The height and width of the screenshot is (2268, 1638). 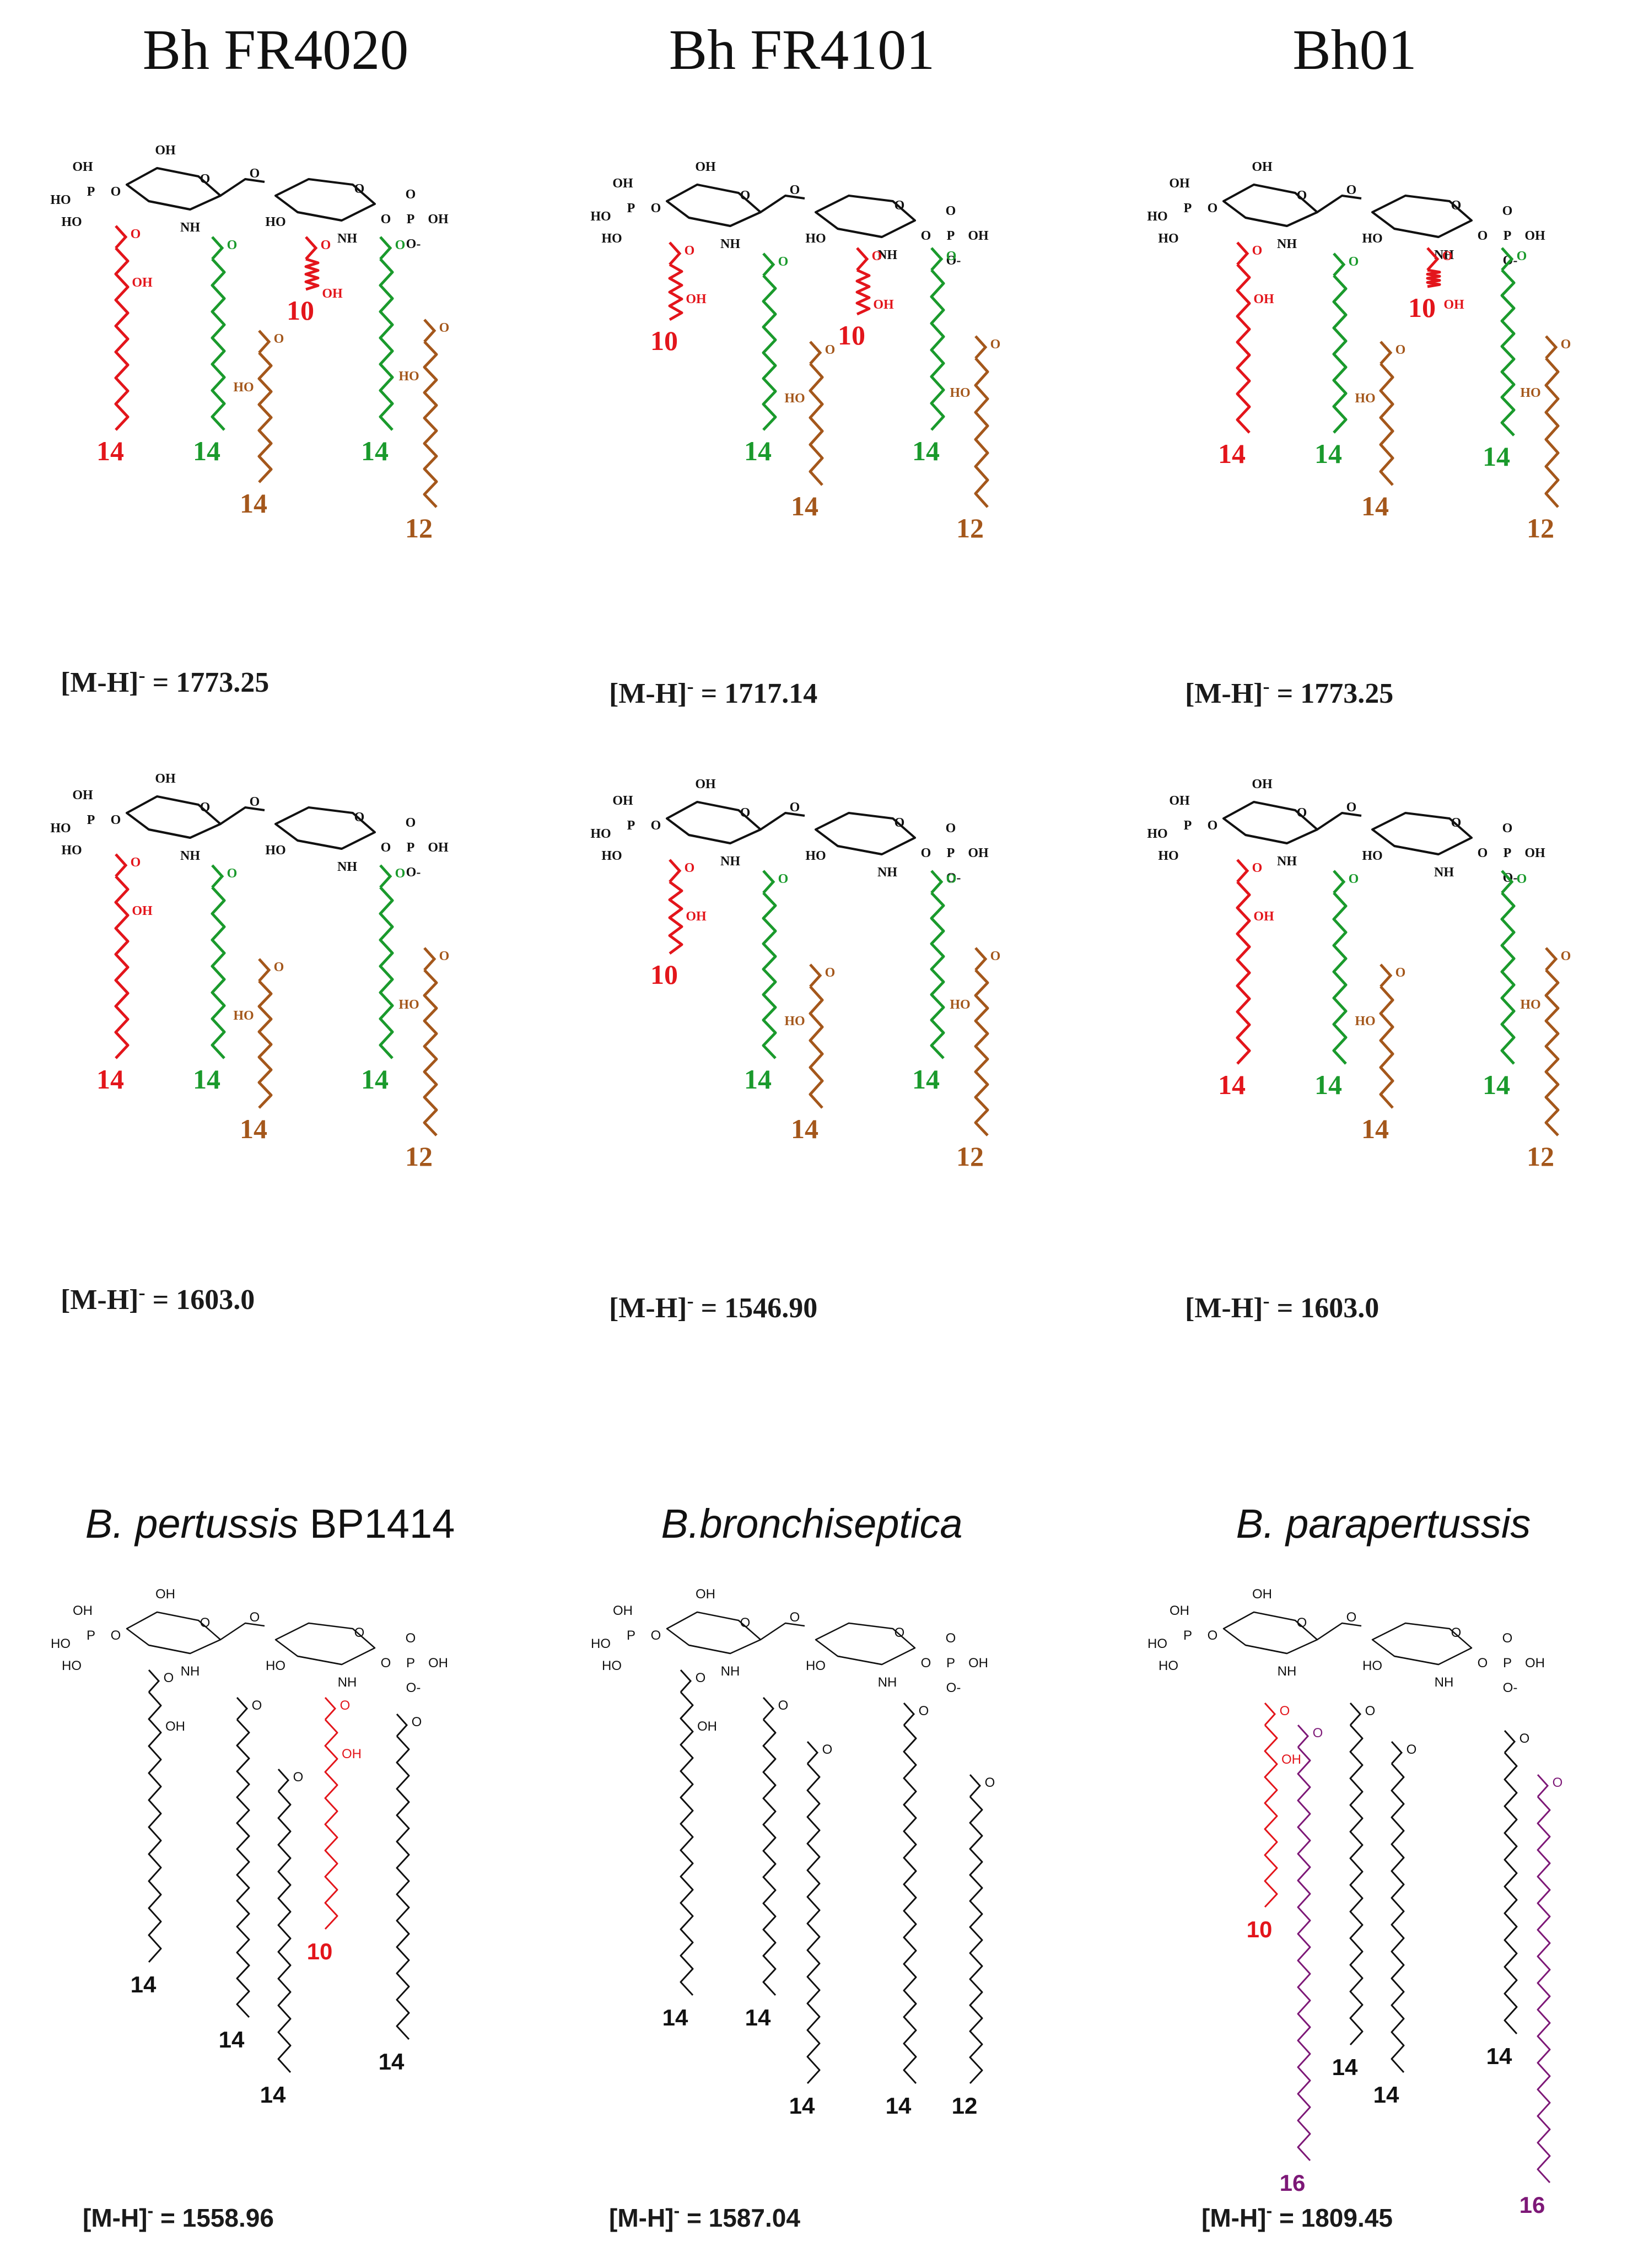 I want to click on title-bh-fr4020: Bh FR4020, so click(x=276, y=50).